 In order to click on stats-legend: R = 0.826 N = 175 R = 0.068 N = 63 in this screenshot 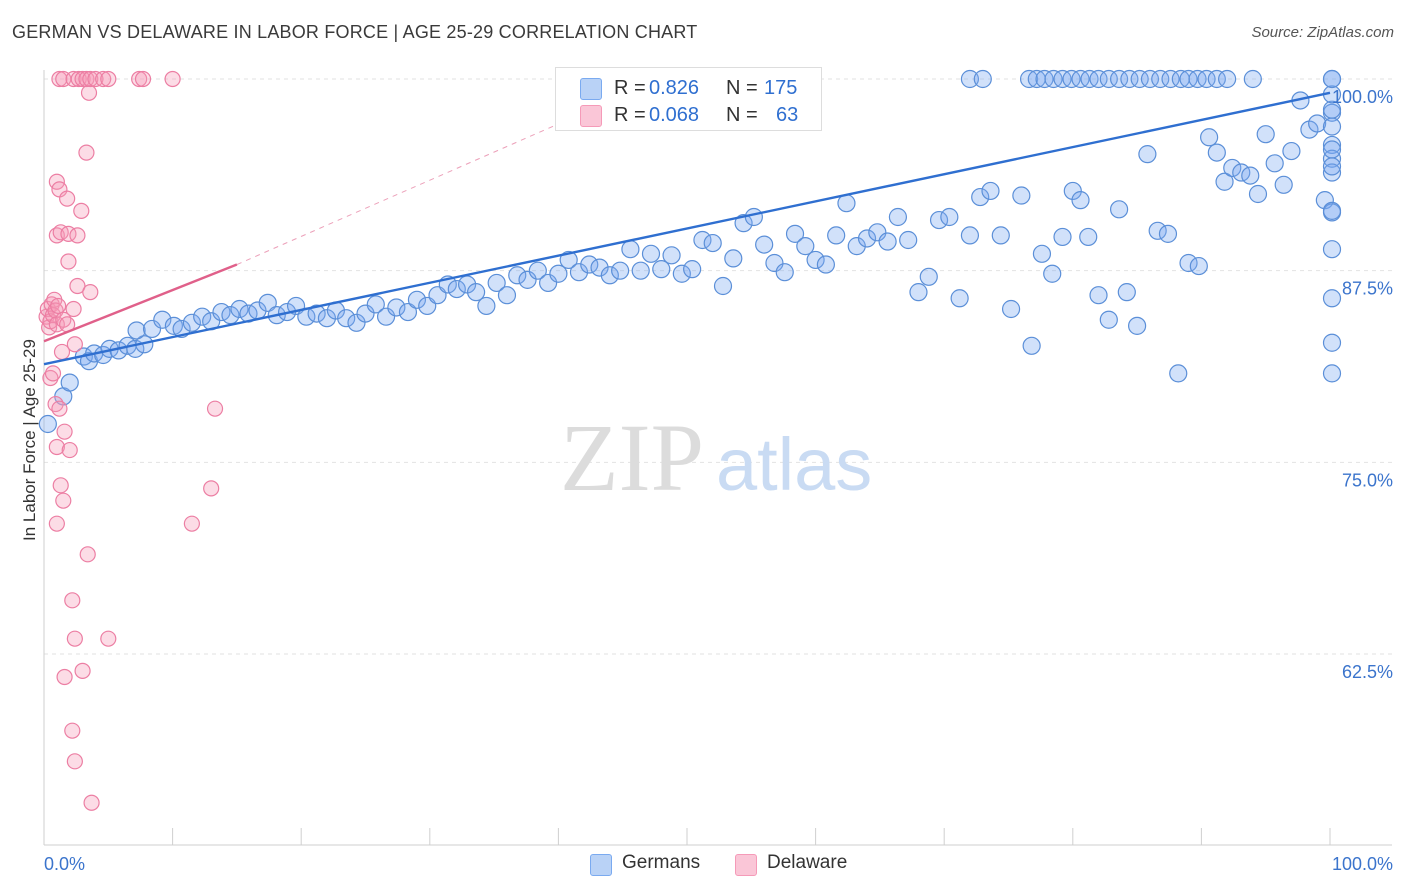, I will do `click(688, 99)`.